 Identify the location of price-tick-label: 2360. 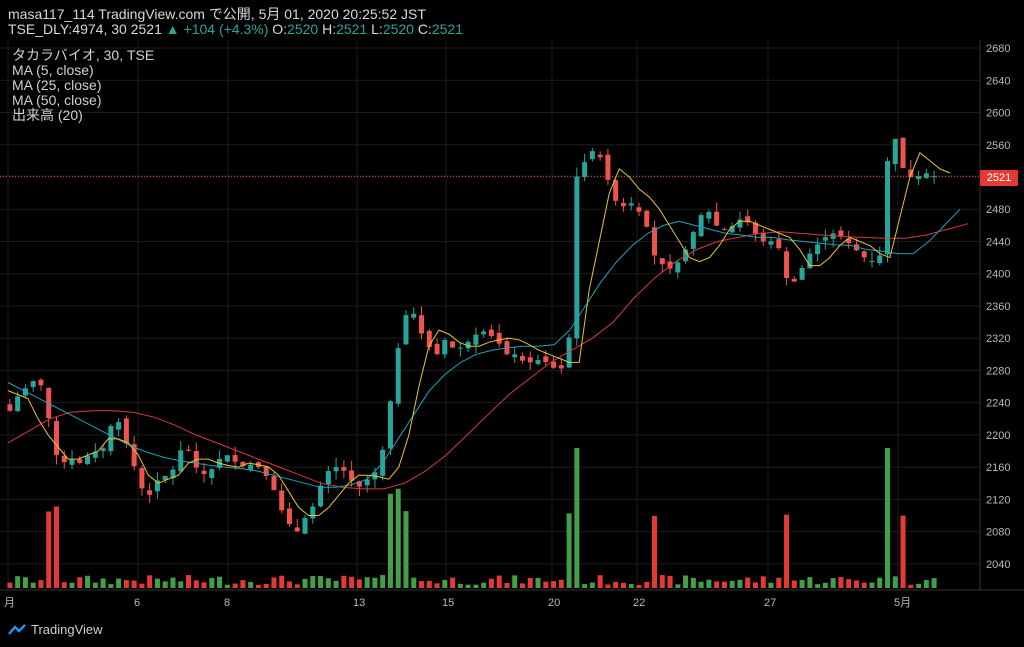
(998, 307).